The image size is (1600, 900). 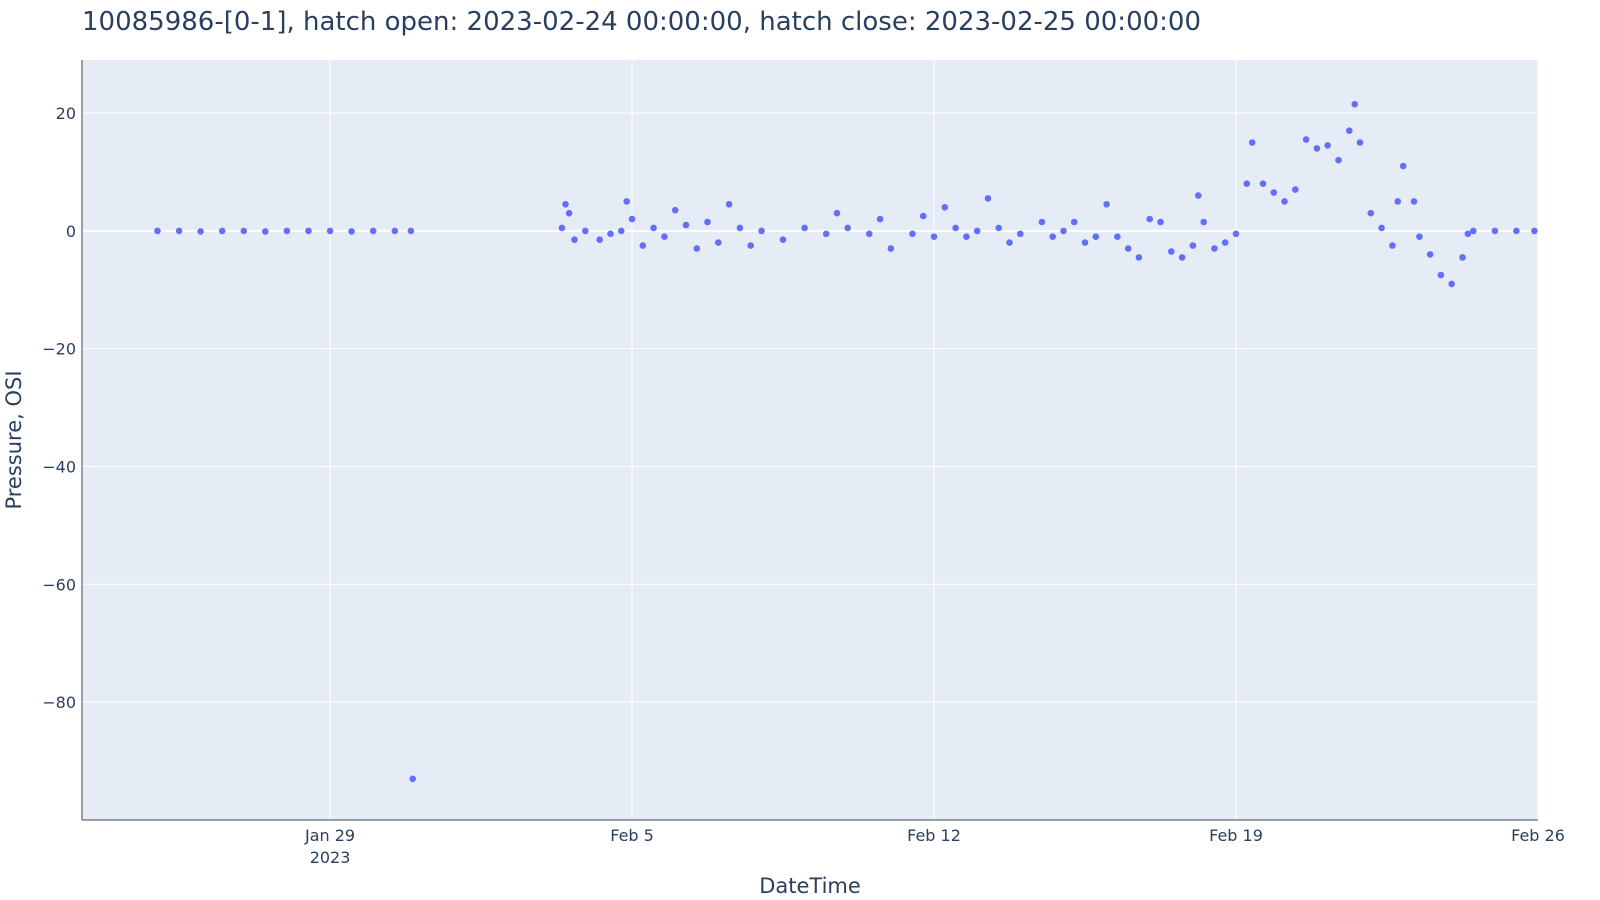 I want to click on y-tick-label: −20, so click(x=59, y=349).